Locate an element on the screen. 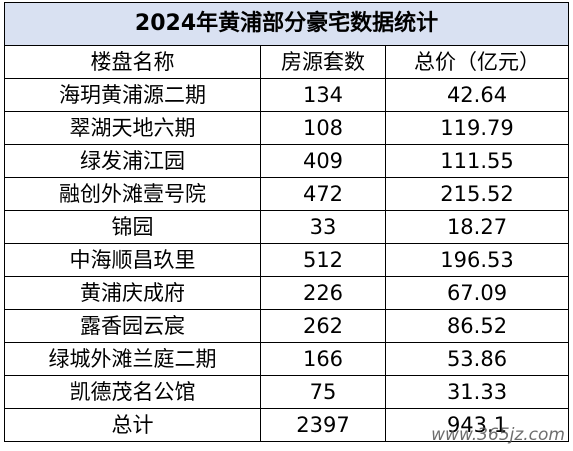  table-row: 翠湖天地六期 108 119.79 is located at coordinates (287, 128).